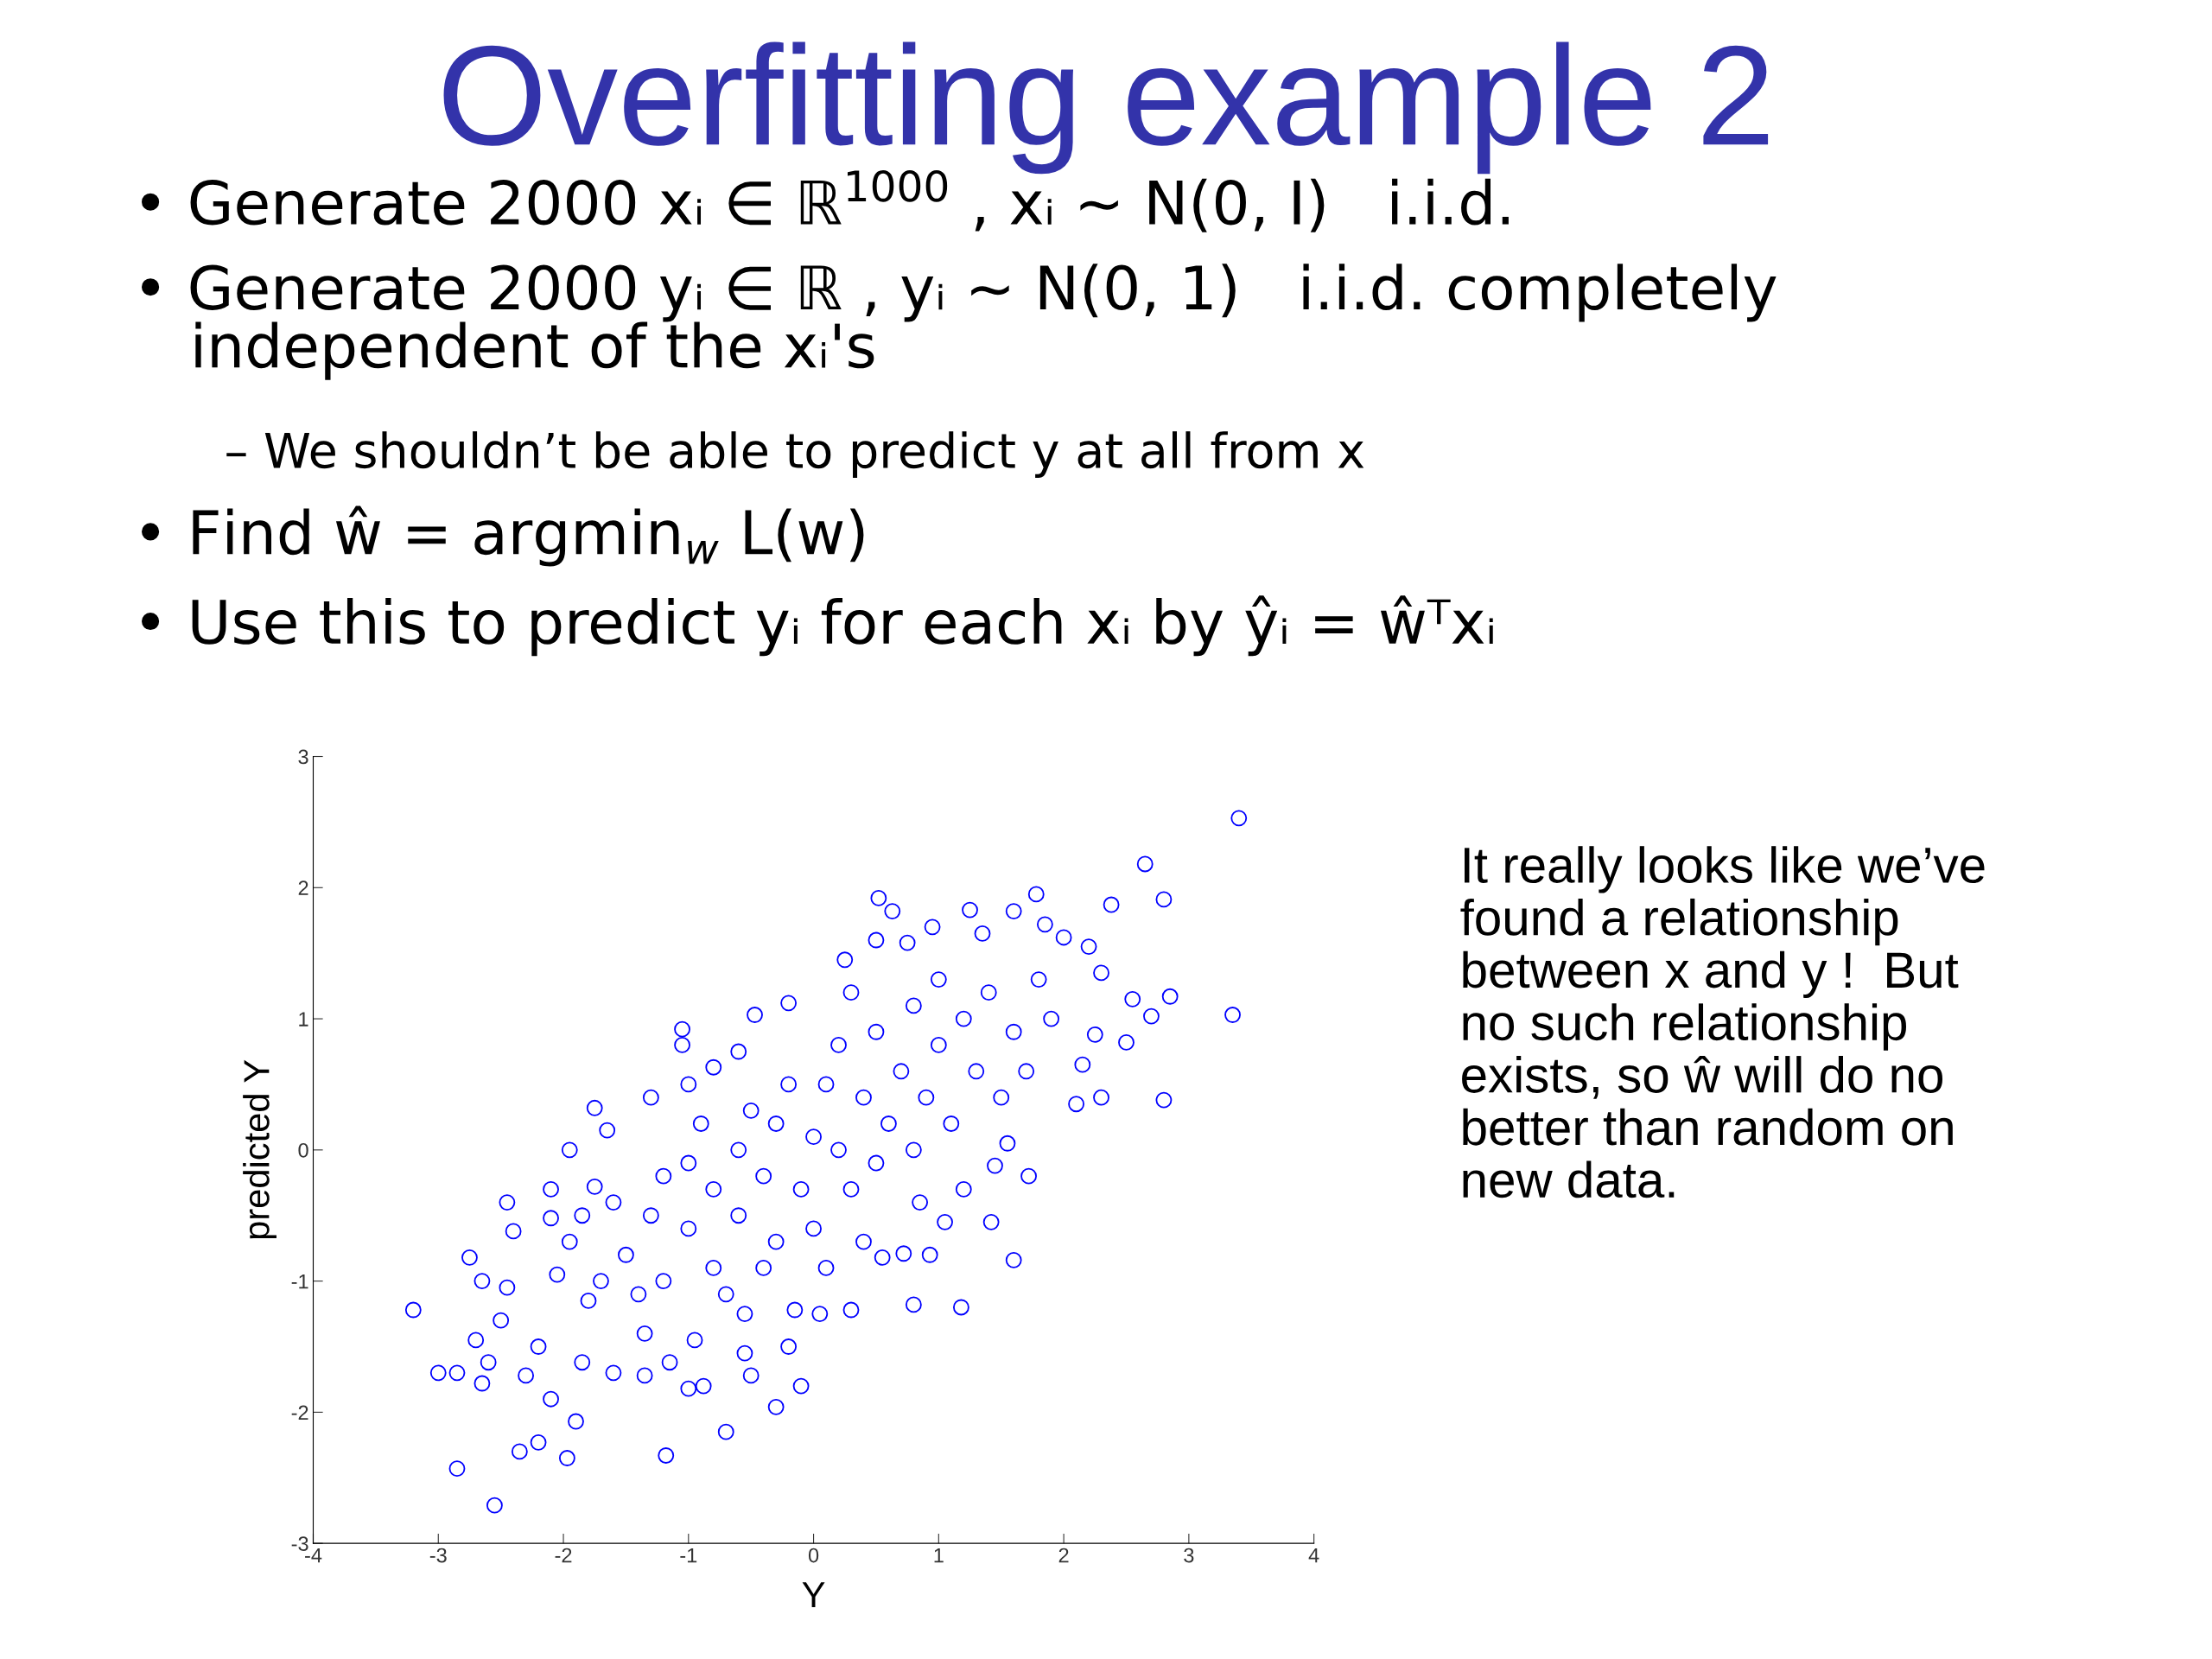 Image resolution: width=2212 pixels, height=1659 pixels. I want to click on y-tick-label: 3, so click(303, 757).